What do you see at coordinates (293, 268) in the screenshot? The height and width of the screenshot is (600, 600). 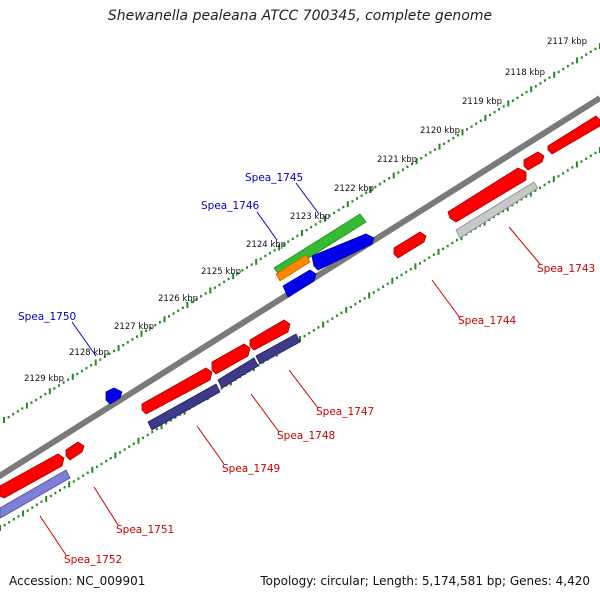 I see `gene-highlight-orange` at bounding box center [293, 268].